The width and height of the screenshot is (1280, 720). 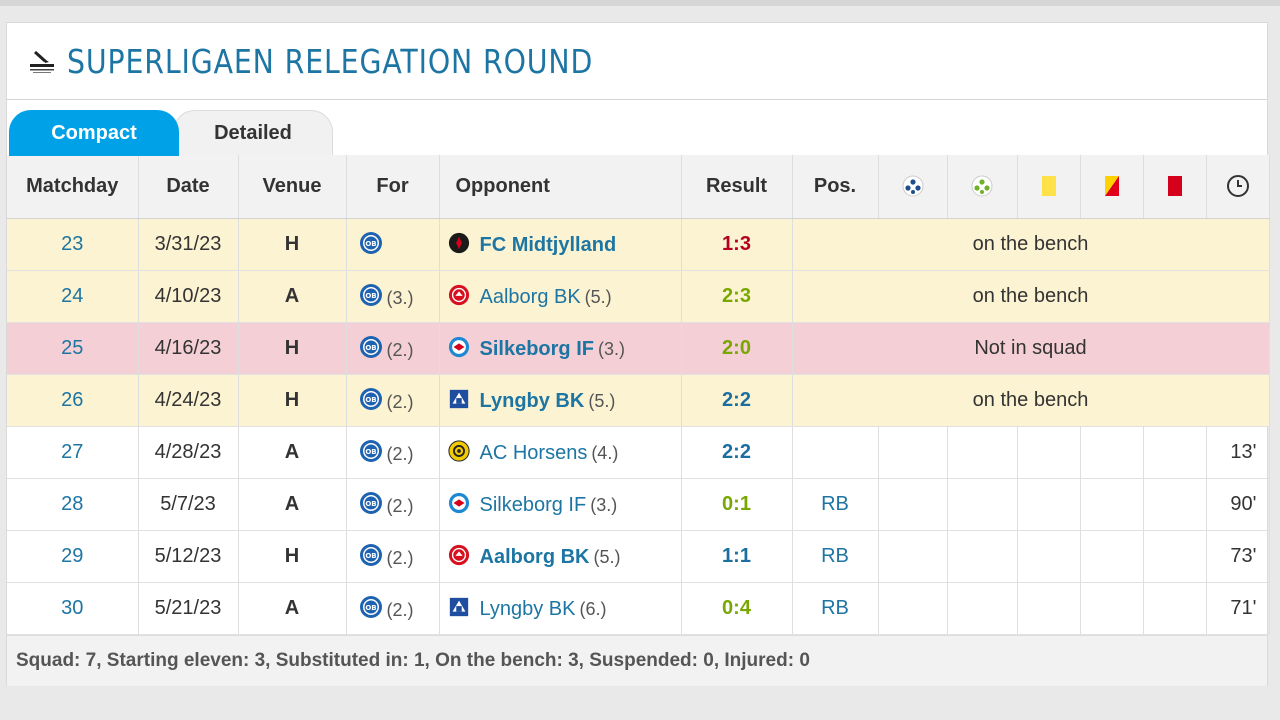 What do you see at coordinates (737, 296) in the screenshot?
I see `result-link: 2:3` at bounding box center [737, 296].